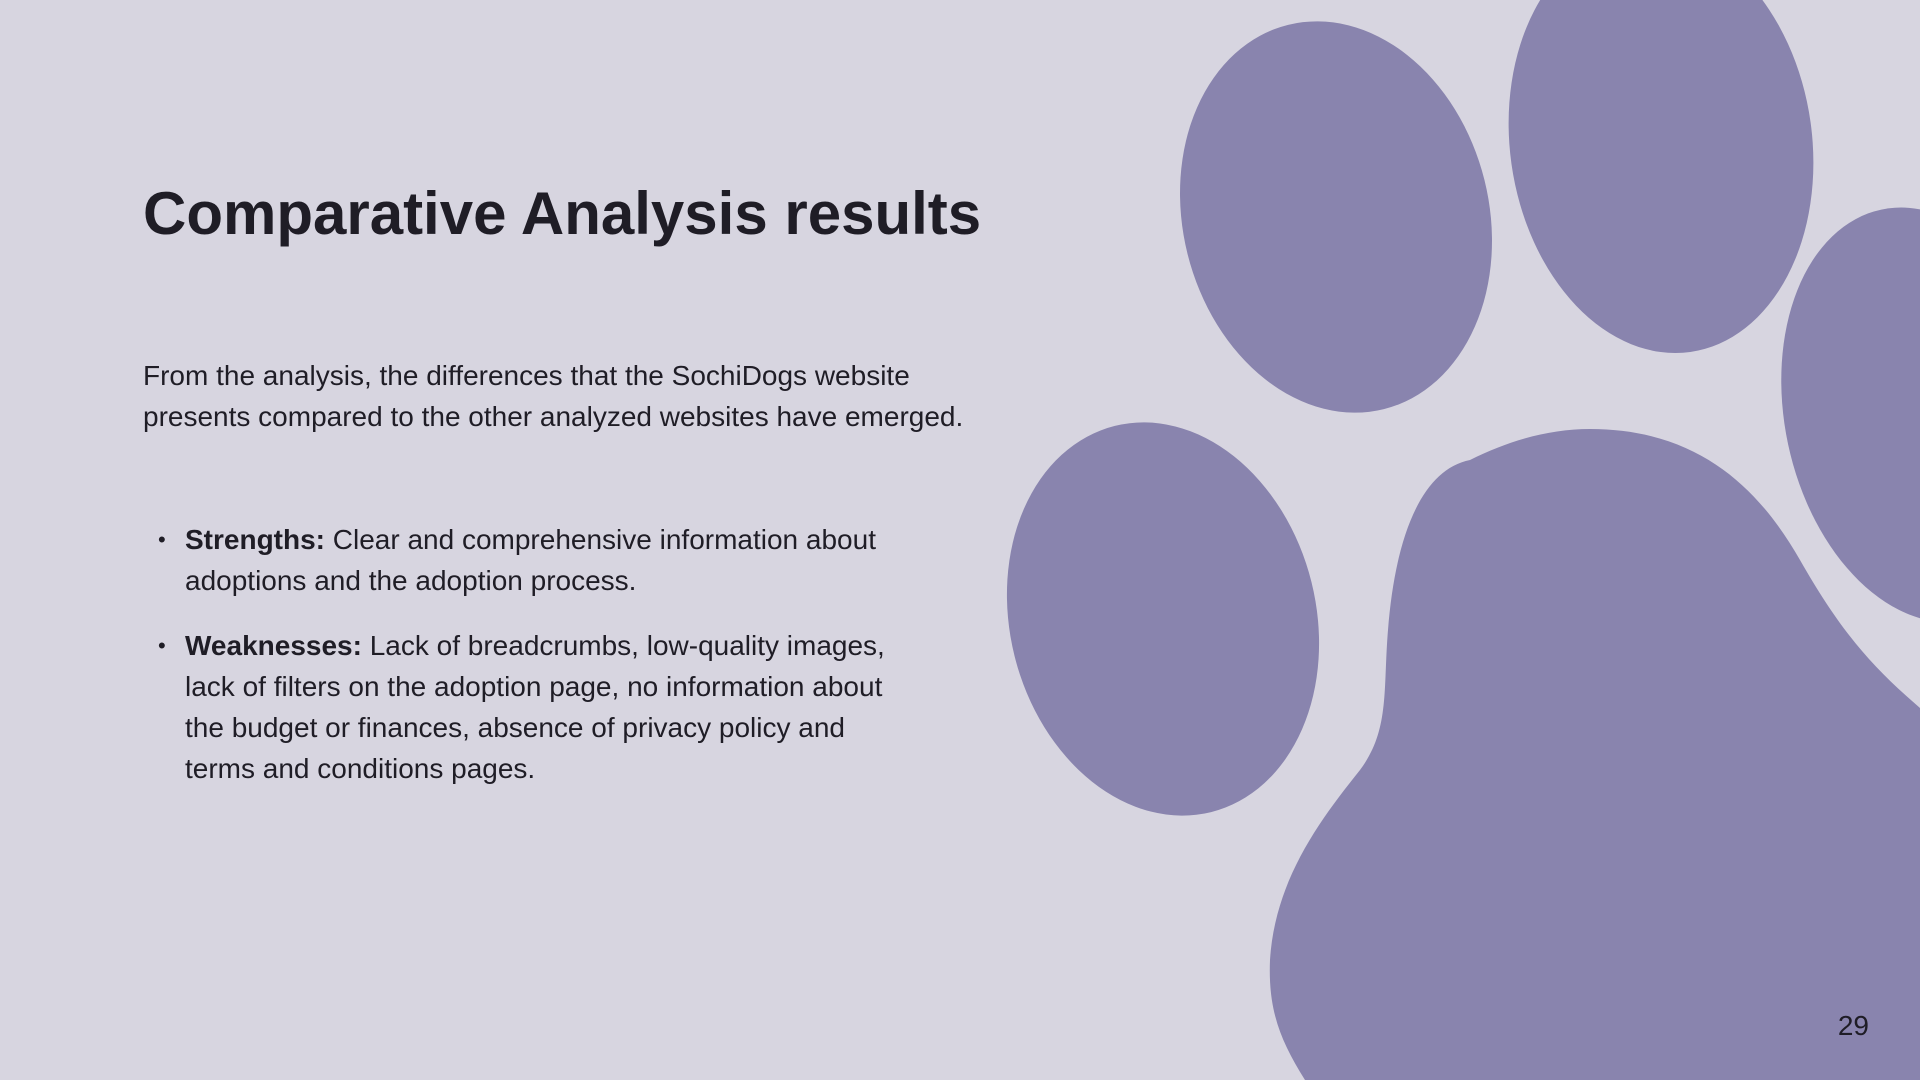 This screenshot has height=1080, width=1920. I want to click on page-number: 29, so click(1853, 1025).